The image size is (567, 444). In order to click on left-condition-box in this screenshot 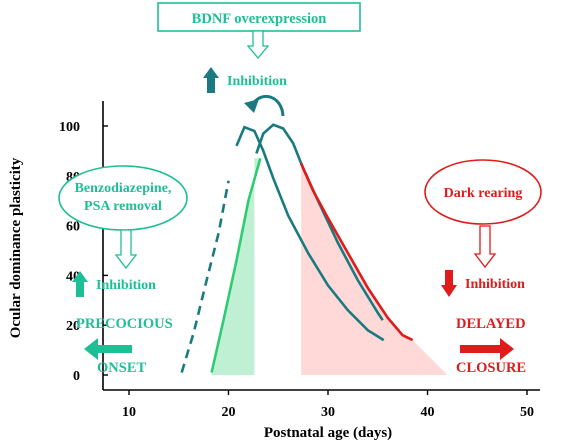, I will do `click(123, 198)`.